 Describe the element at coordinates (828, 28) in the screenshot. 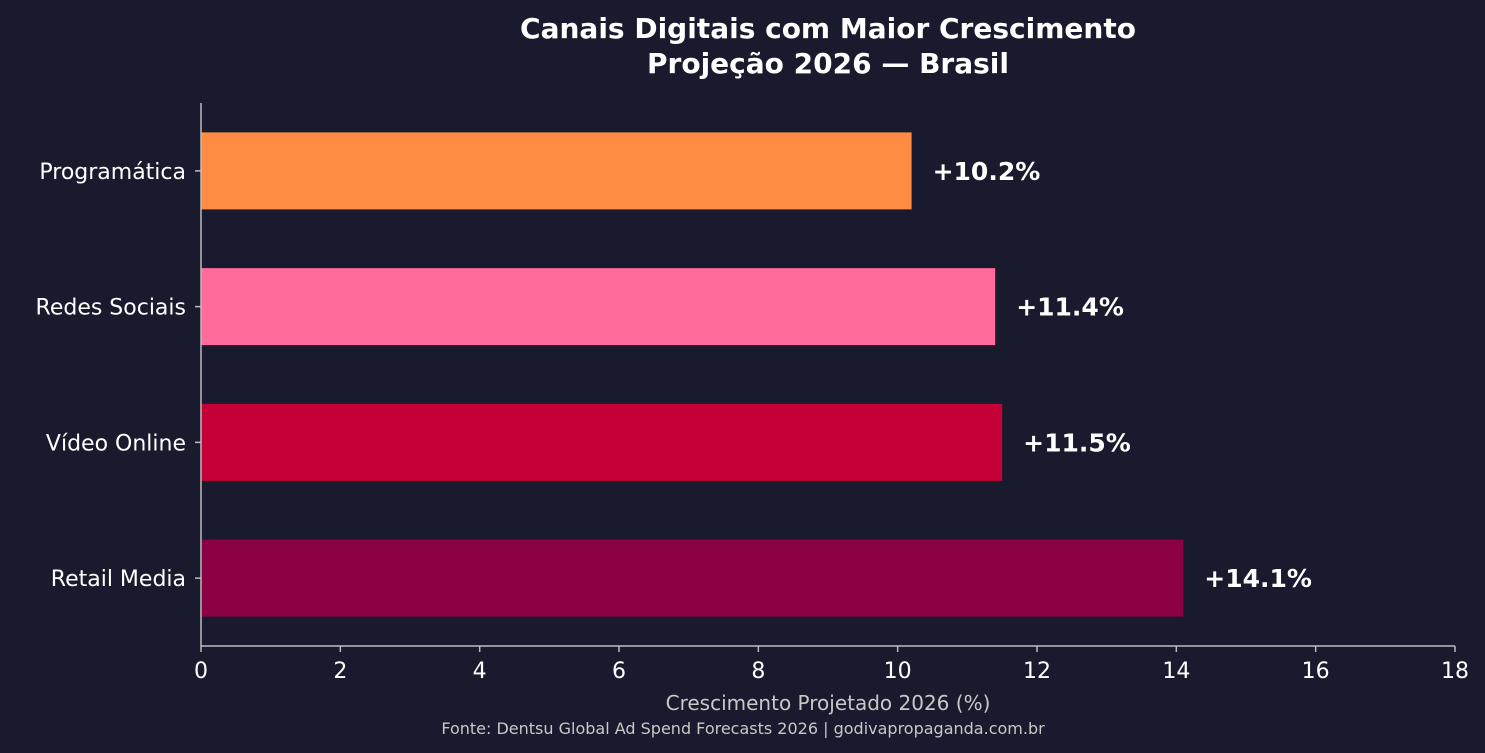

I see `chart-title-line-1: Canais Digitais com Maior Crescimento` at that location.